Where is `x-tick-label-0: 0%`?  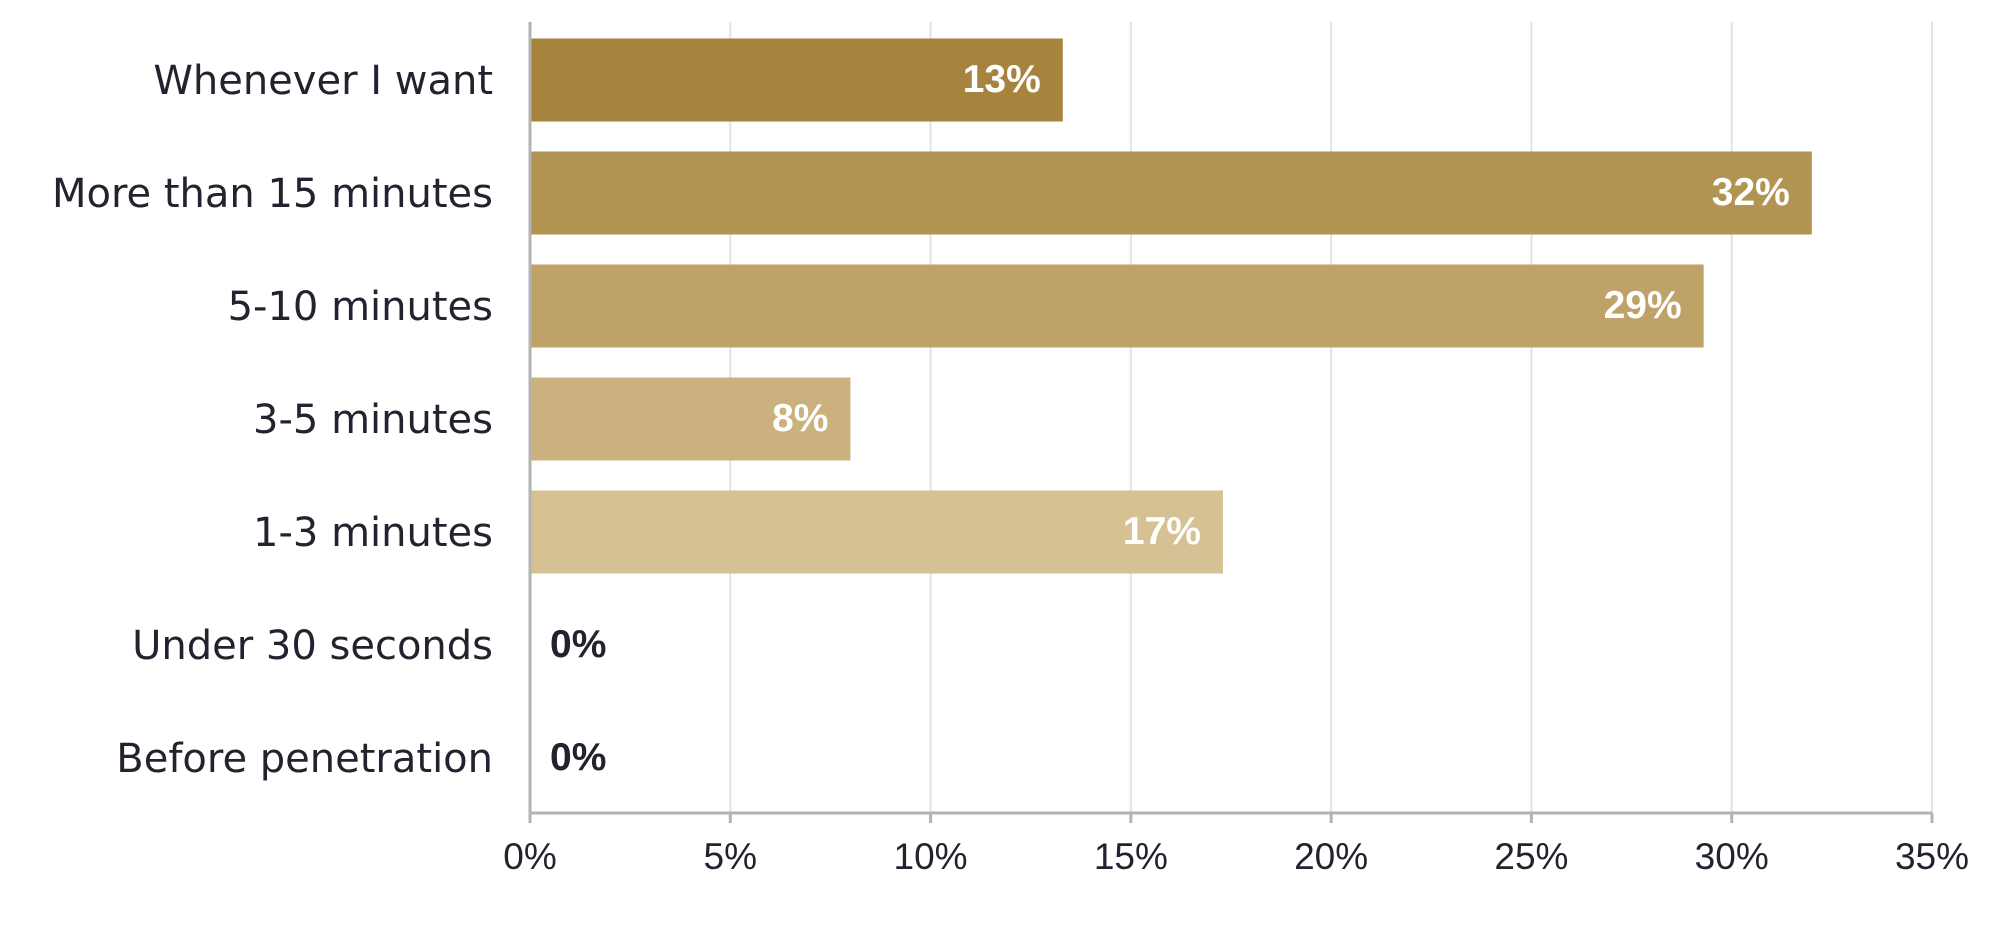
x-tick-label-0: 0% is located at coordinates (529, 856).